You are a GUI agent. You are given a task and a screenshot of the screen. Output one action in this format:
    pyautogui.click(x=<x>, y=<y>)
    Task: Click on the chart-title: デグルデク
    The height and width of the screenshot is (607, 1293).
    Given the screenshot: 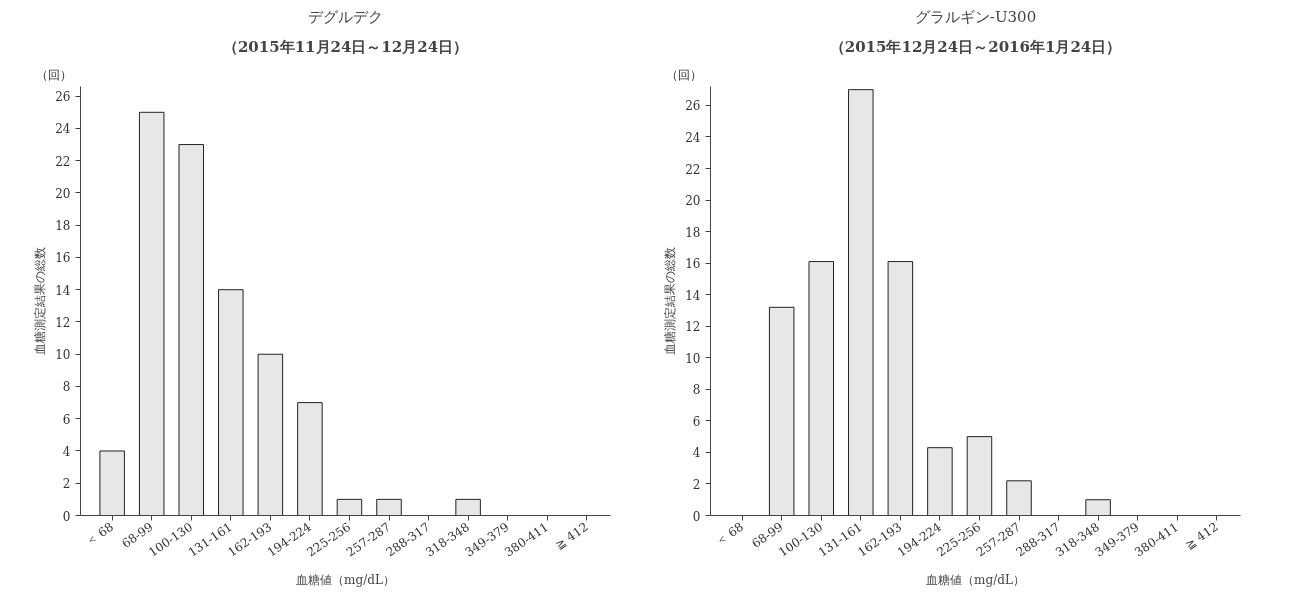 What is the action you would take?
    pyautogui.click(x=345, y=16)
    